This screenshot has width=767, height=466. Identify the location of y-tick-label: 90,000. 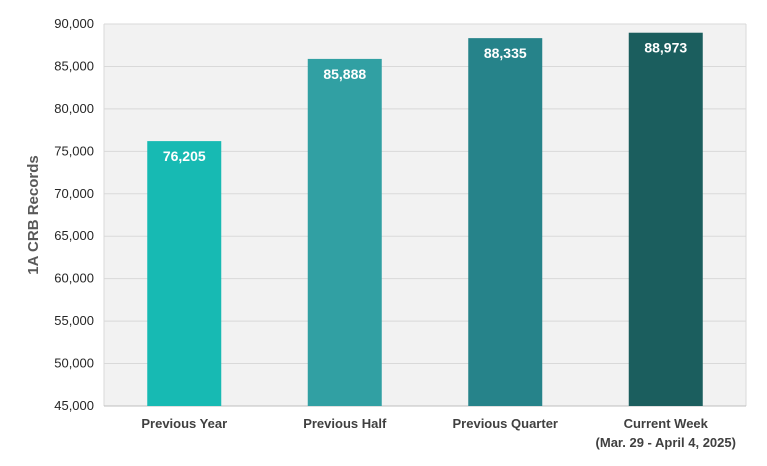
(74, 23).